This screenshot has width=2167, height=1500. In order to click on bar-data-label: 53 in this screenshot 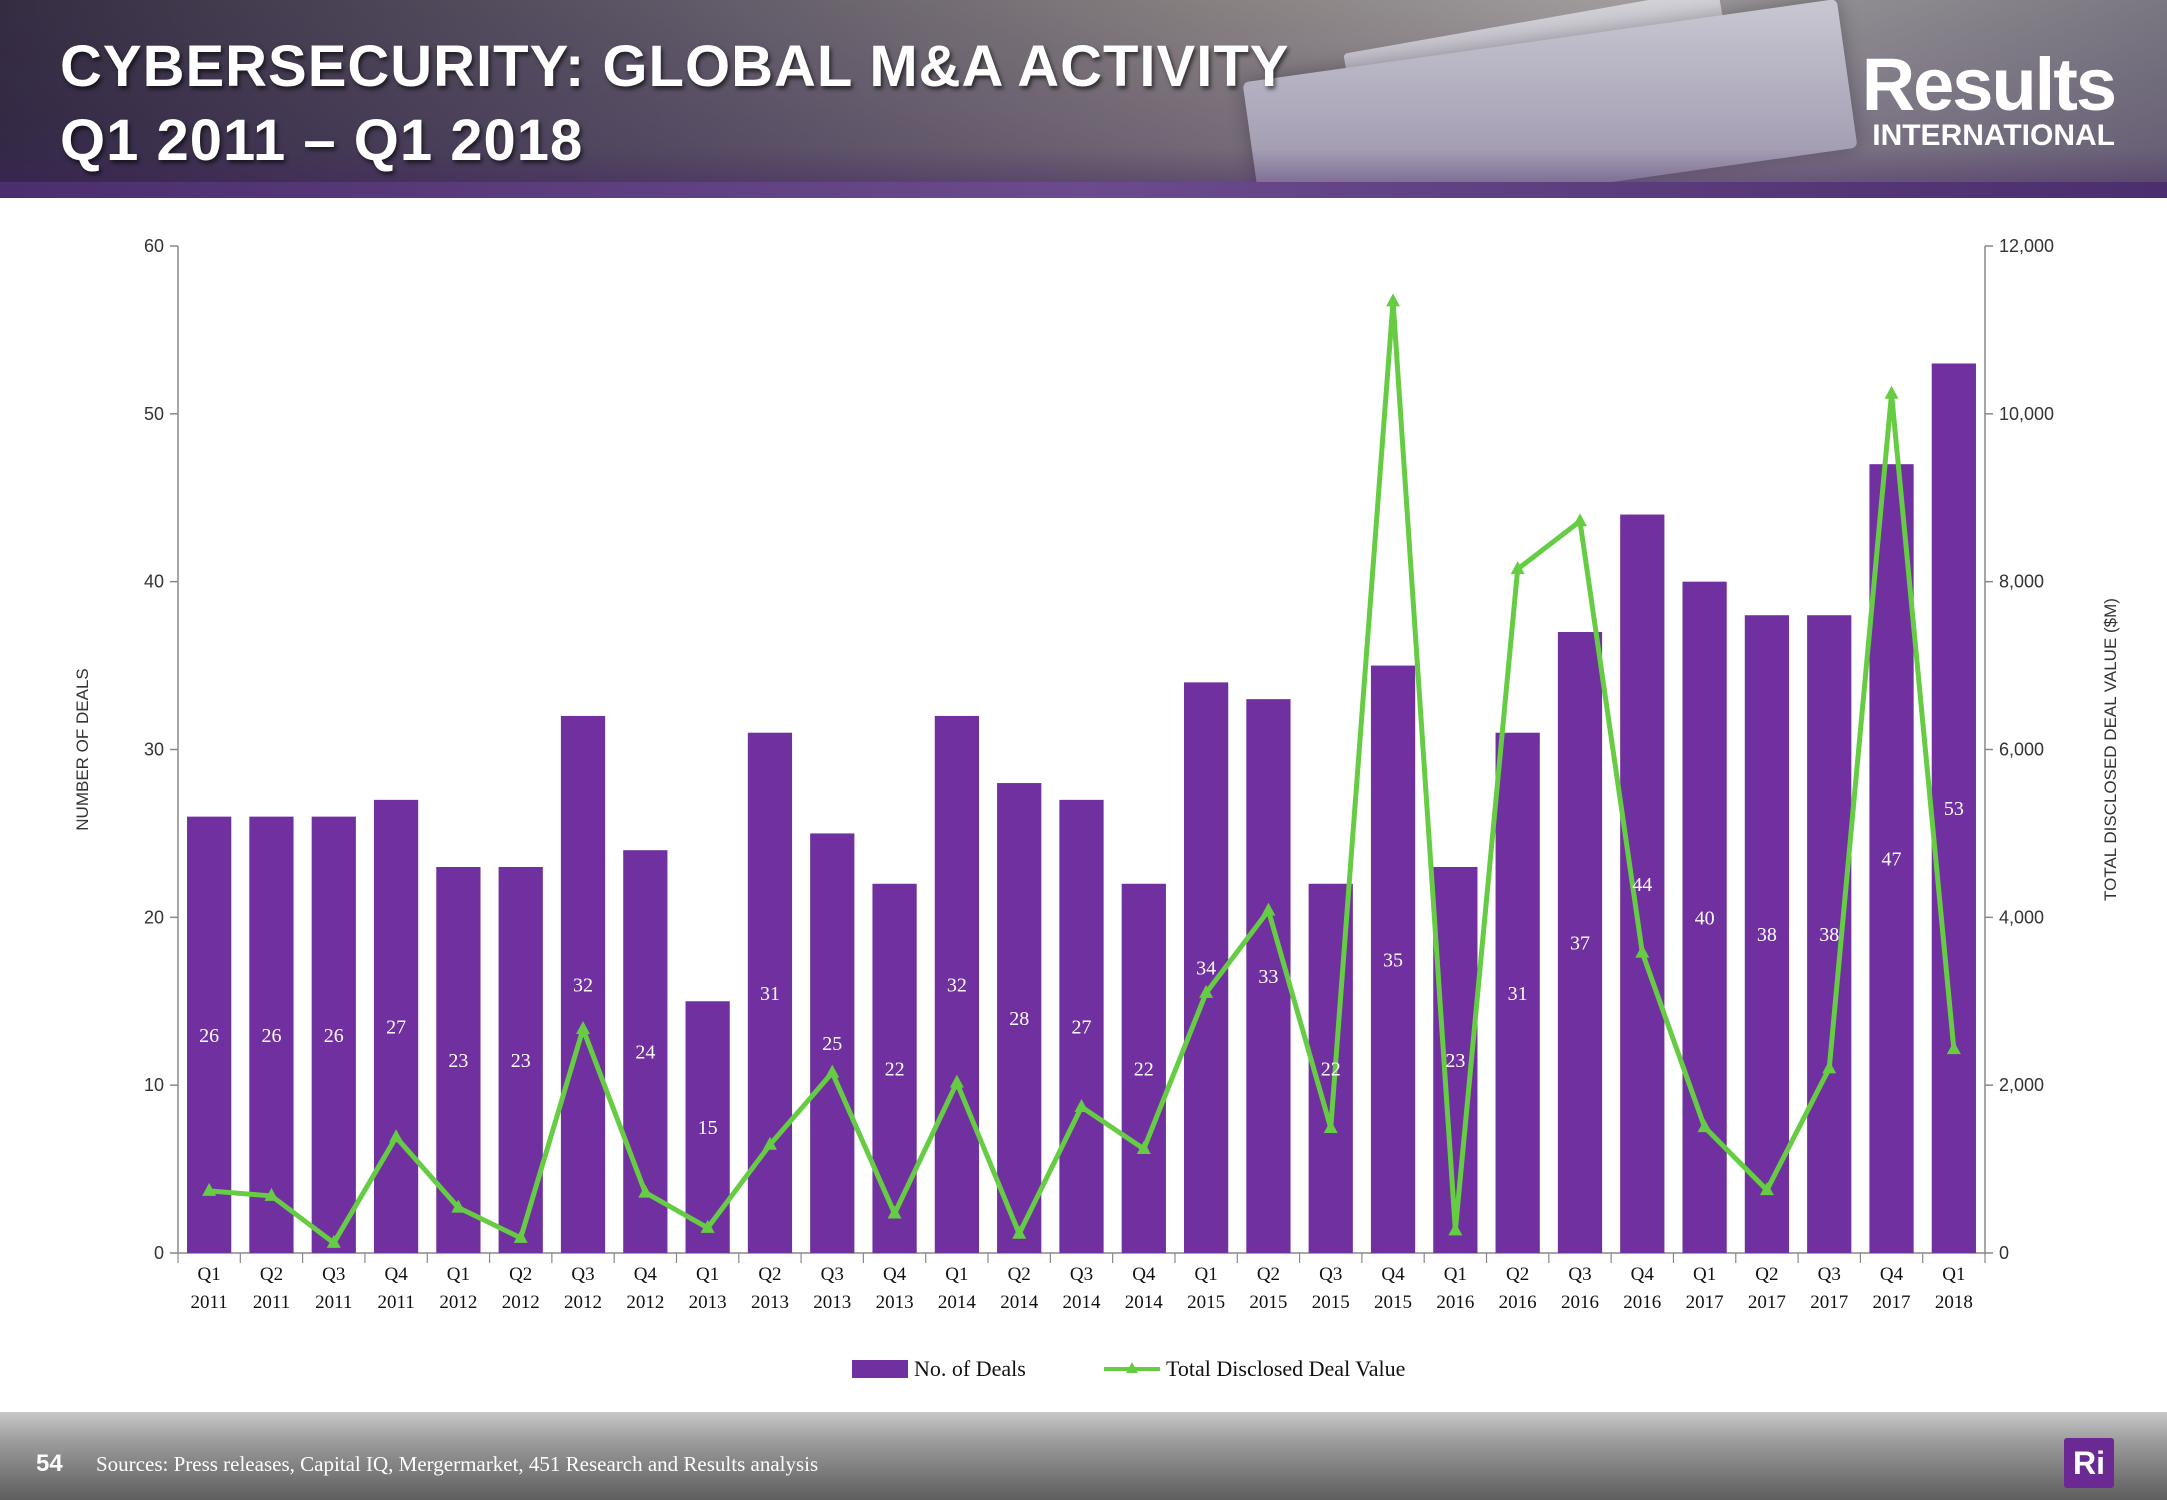, I will do `click(1954, 809)`.